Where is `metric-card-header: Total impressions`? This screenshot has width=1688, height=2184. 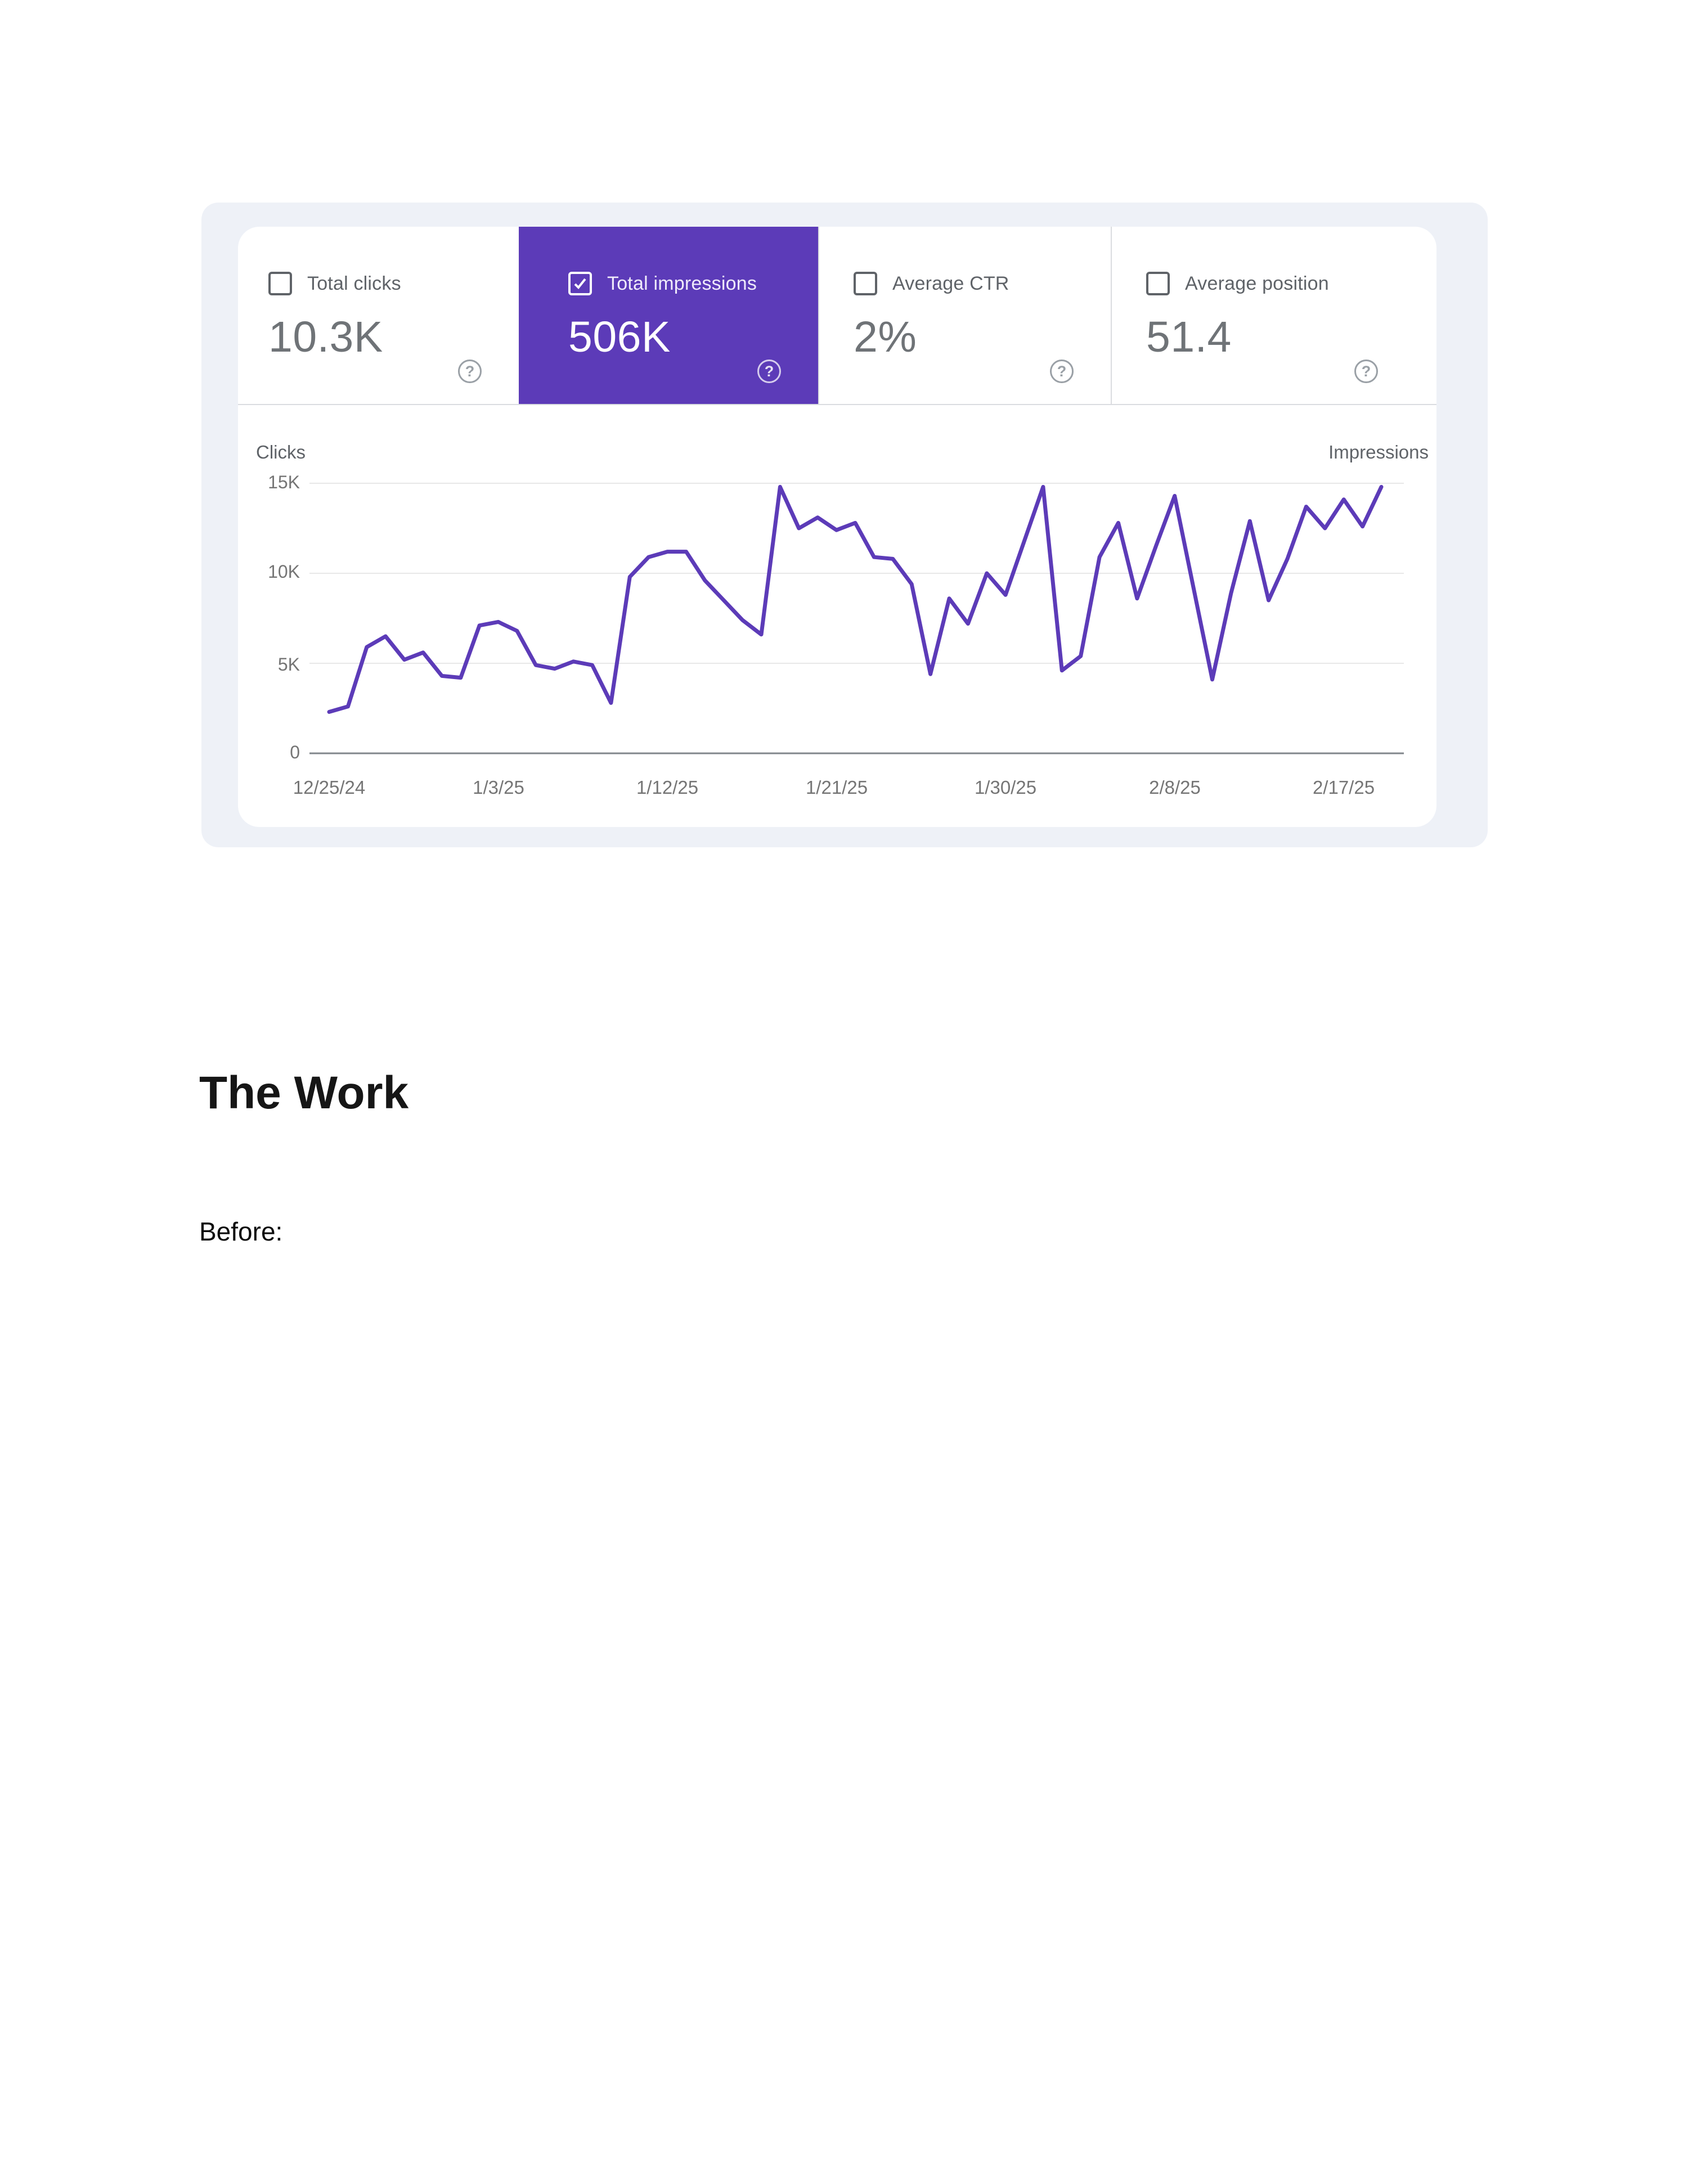 metric-card-header: Total impressions is located at coordinates (693, 283).